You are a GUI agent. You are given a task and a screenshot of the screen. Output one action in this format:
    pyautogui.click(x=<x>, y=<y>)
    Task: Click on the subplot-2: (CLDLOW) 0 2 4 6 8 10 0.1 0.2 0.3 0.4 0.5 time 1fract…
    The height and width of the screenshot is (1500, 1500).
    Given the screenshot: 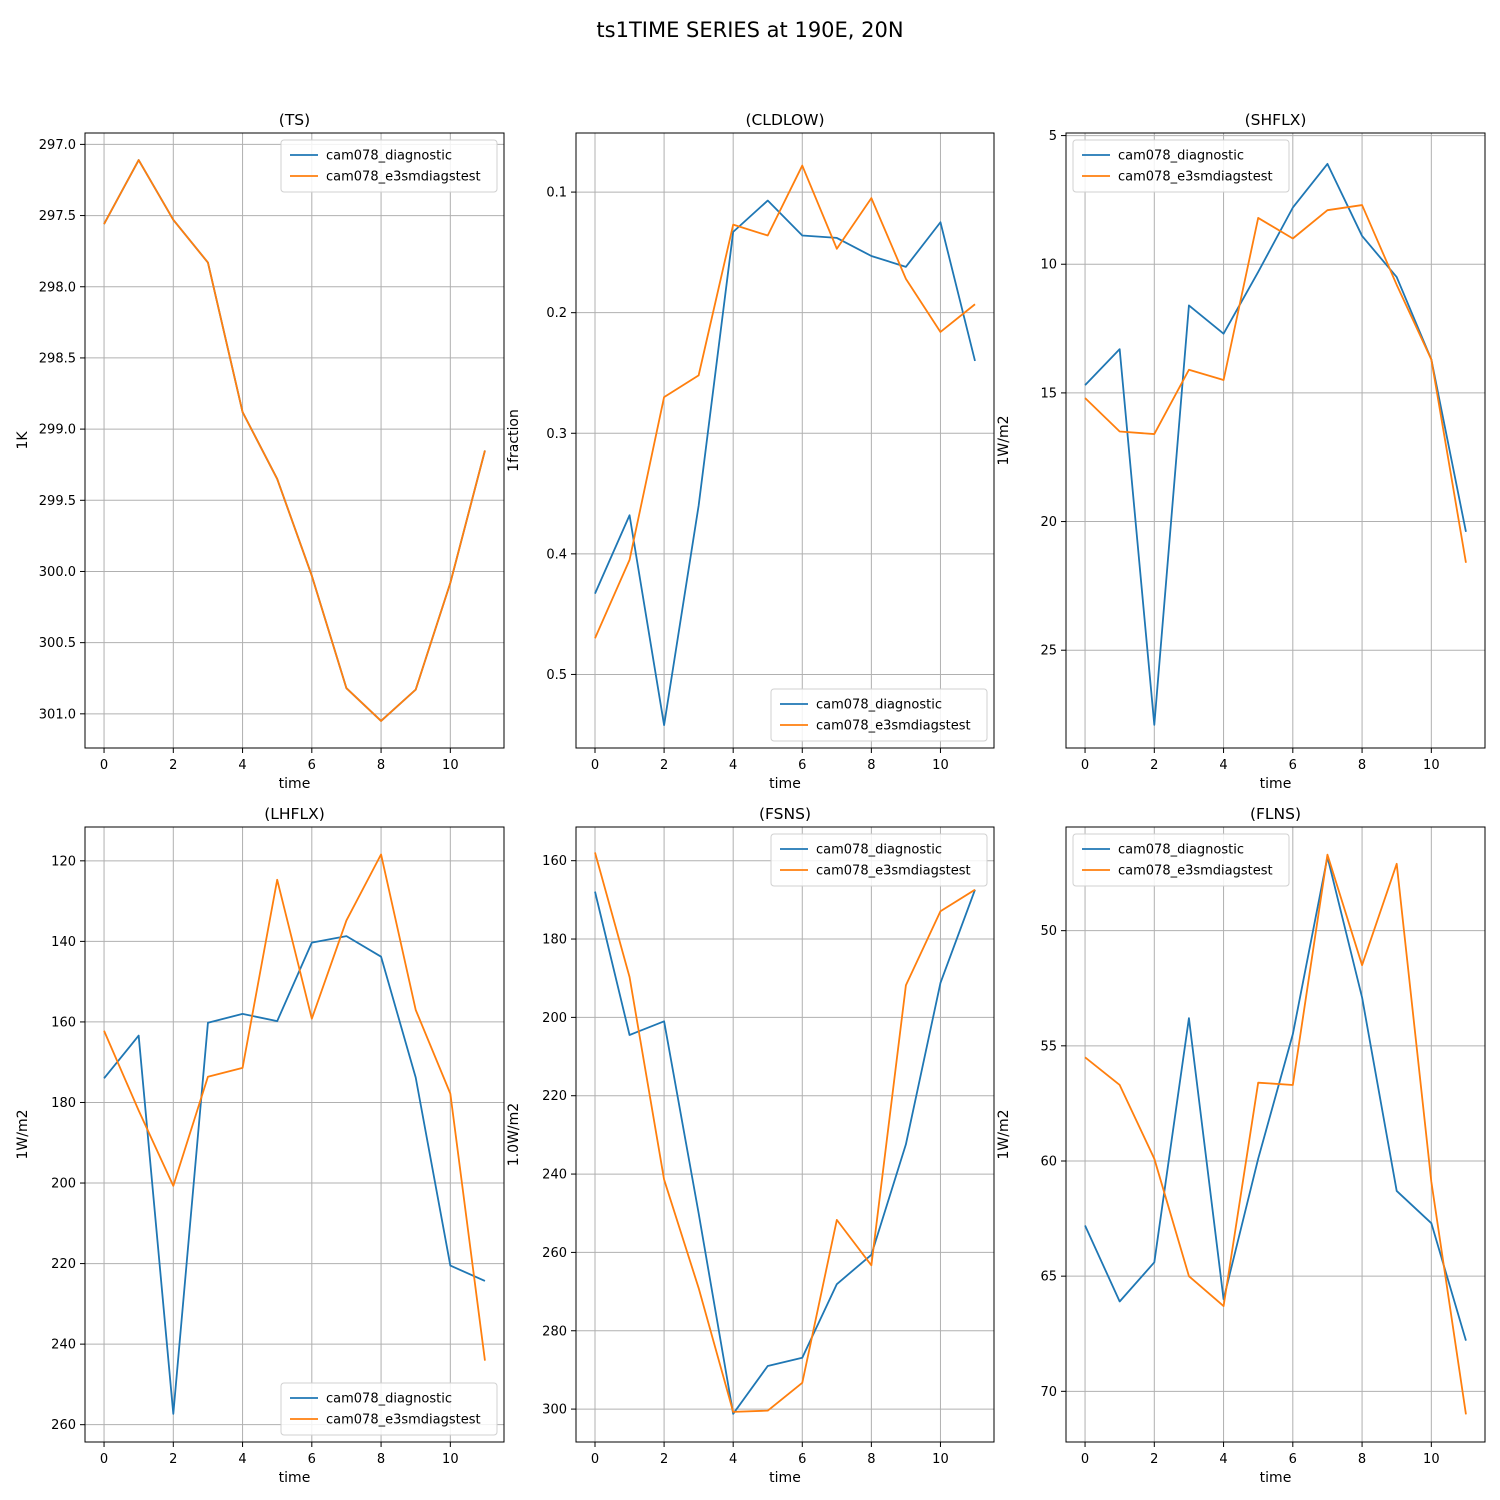 What is the action you would take?
    pyautogui.click(x=750, y=451)
    